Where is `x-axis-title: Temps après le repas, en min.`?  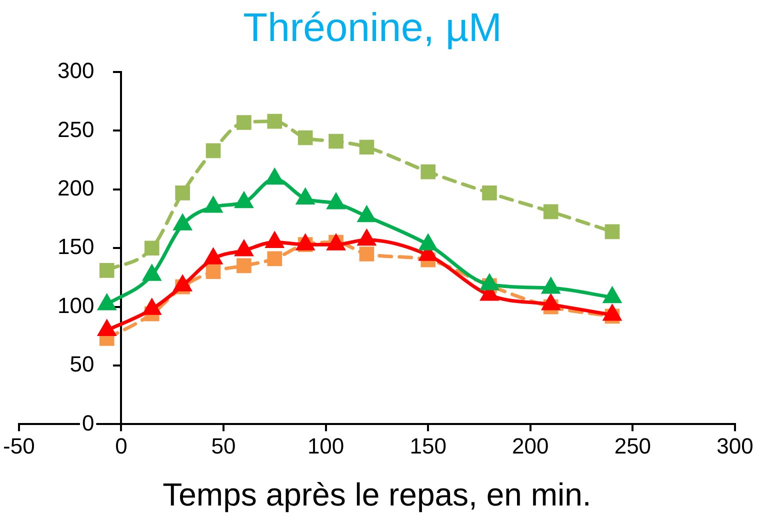
x-axis-title: Temps après le repas, en min. is located at coordinates (377, 494).